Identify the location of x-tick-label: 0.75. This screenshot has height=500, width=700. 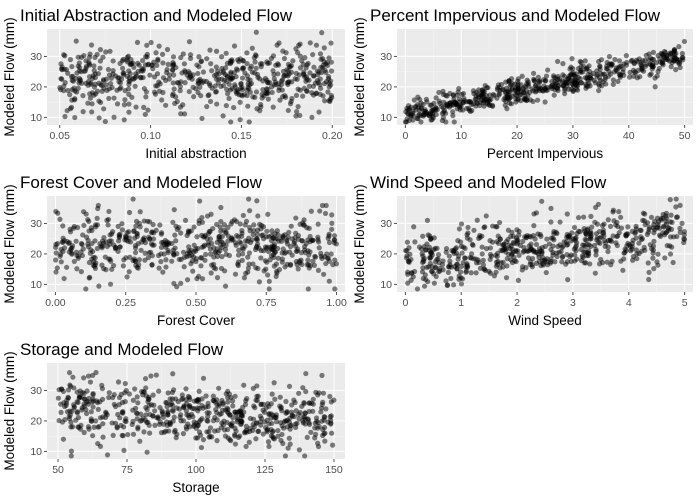
(266, 303).